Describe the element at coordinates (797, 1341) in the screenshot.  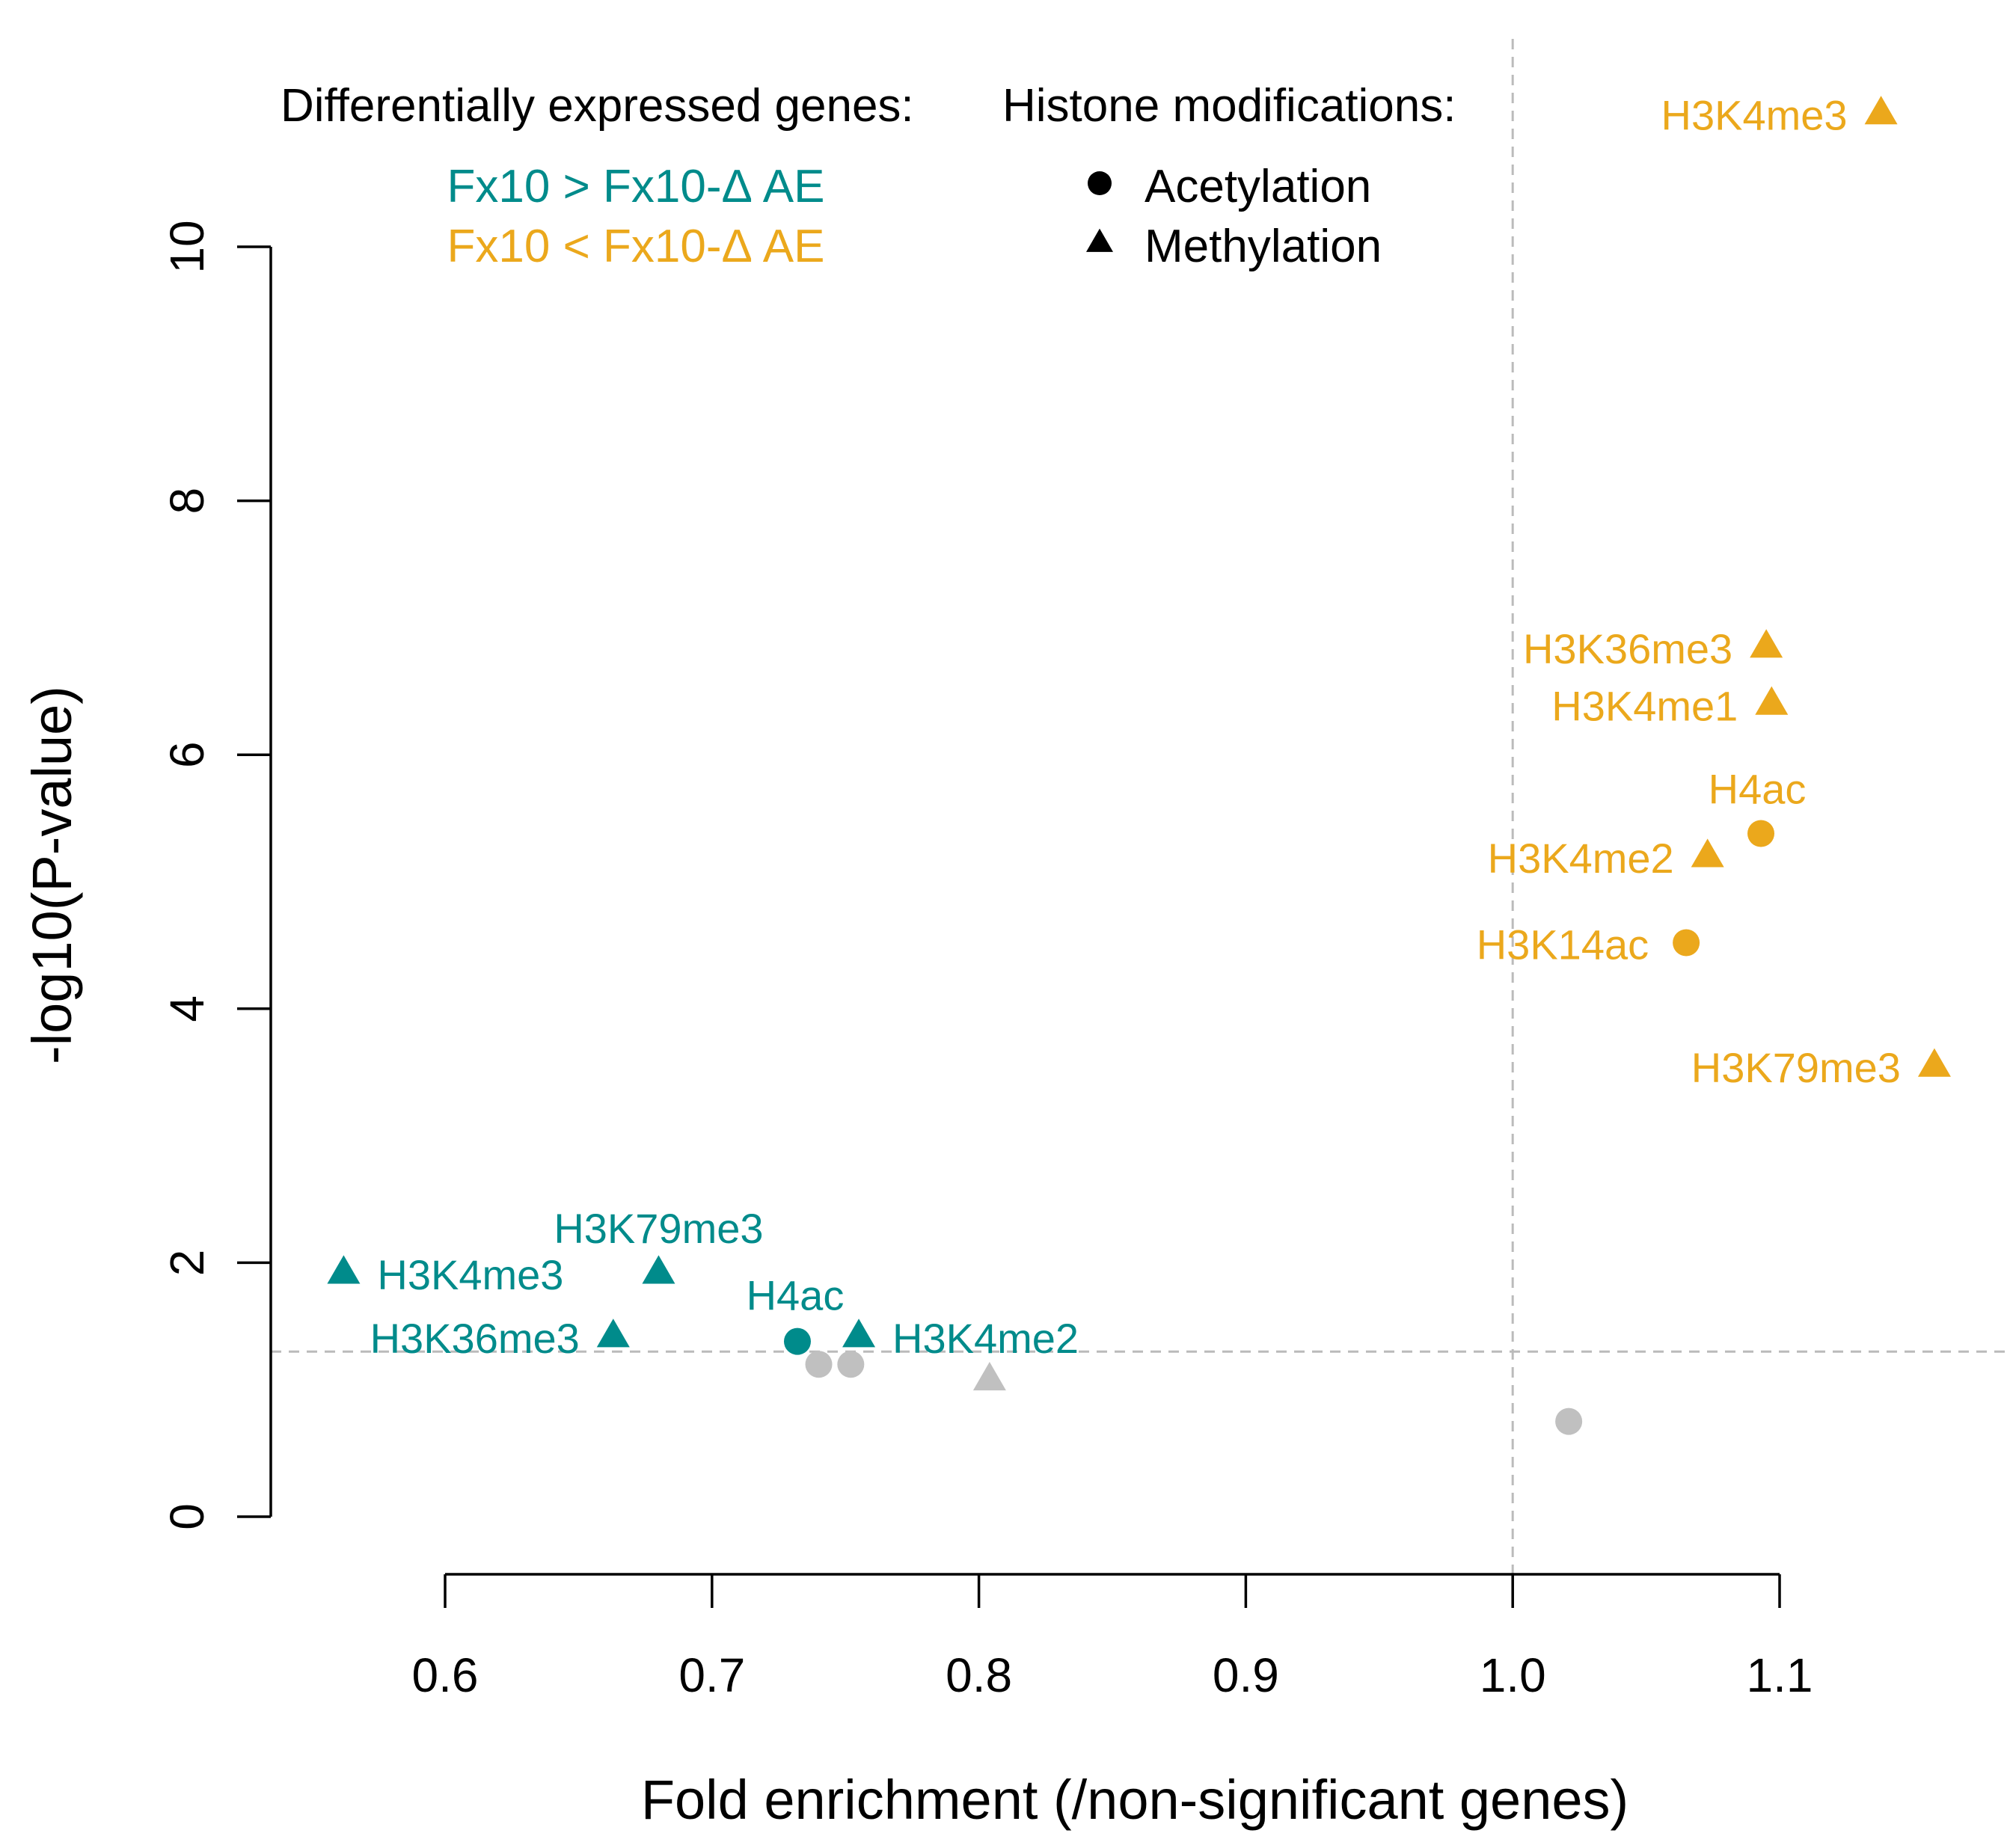
I see `down-h4ac-circle-marker` at that location.